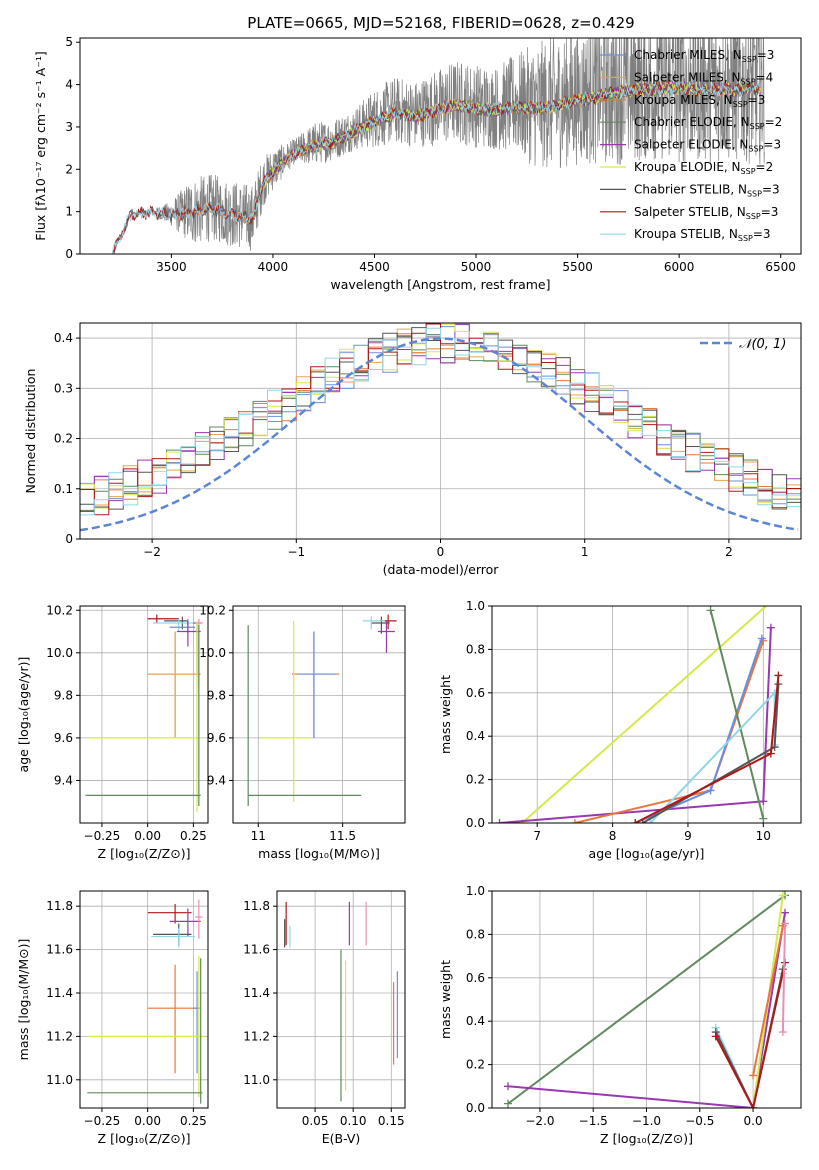 Image resolution: width=819 pixels, height=1170 pixels. What do you see at coordinates (273, 267) in the screenshot?
I see `x-tick-label: 4000` at bounding box center [273, 267].